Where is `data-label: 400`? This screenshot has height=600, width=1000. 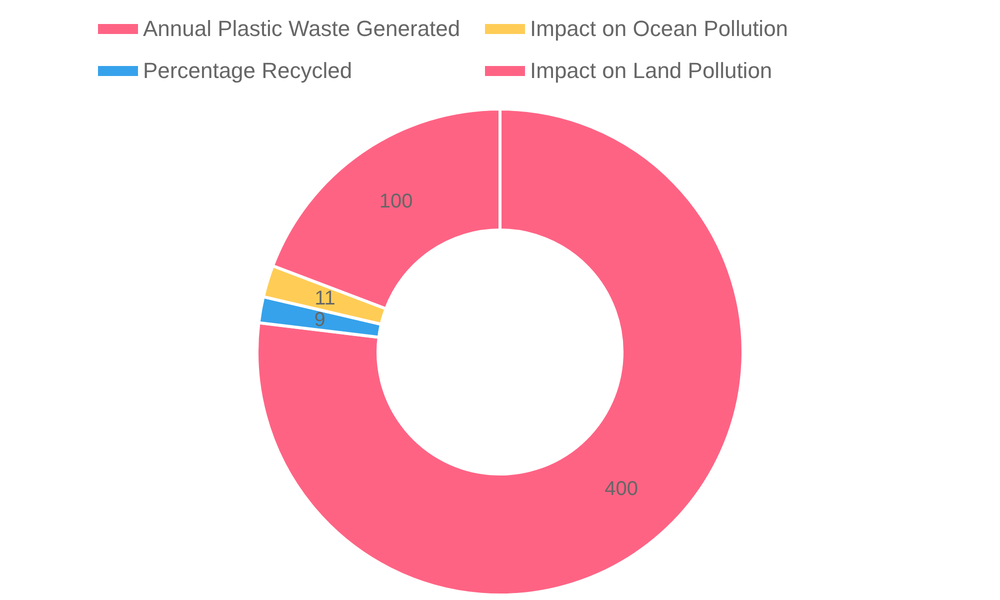
data-label: 400 is located at coordinates (621, 489).